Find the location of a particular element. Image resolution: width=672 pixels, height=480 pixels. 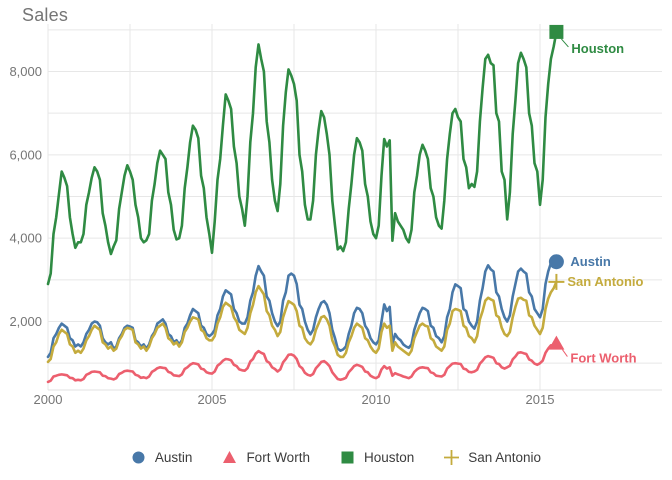

y-tick-label: 4,000 is located at coordinates (25, 238).